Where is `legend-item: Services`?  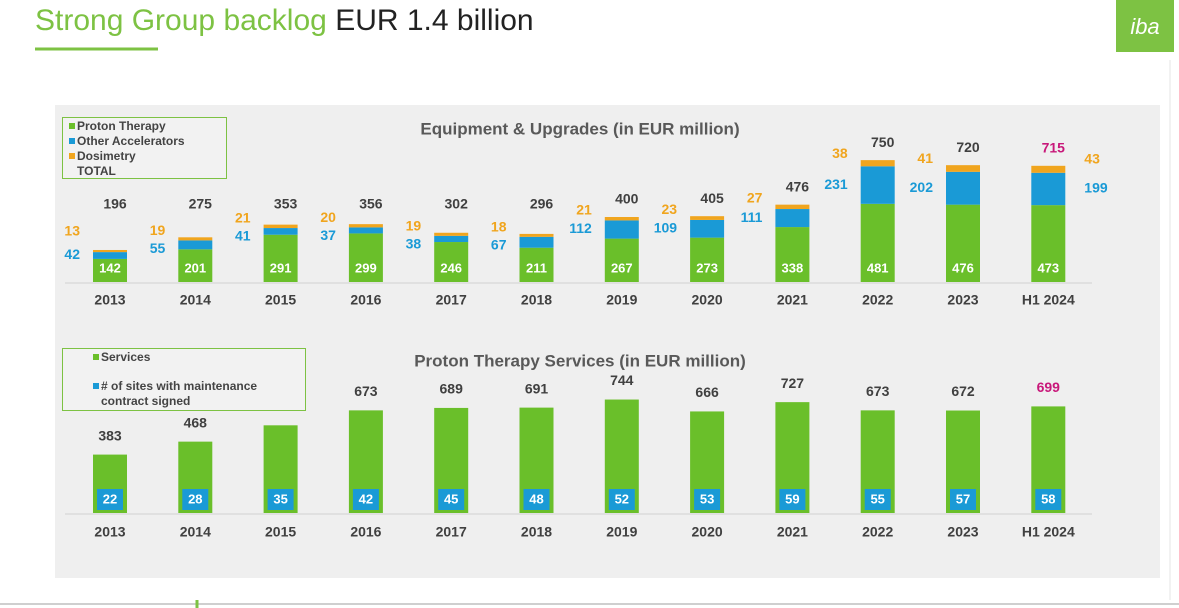
legend-item: Services is located at coordinates (184, 357).